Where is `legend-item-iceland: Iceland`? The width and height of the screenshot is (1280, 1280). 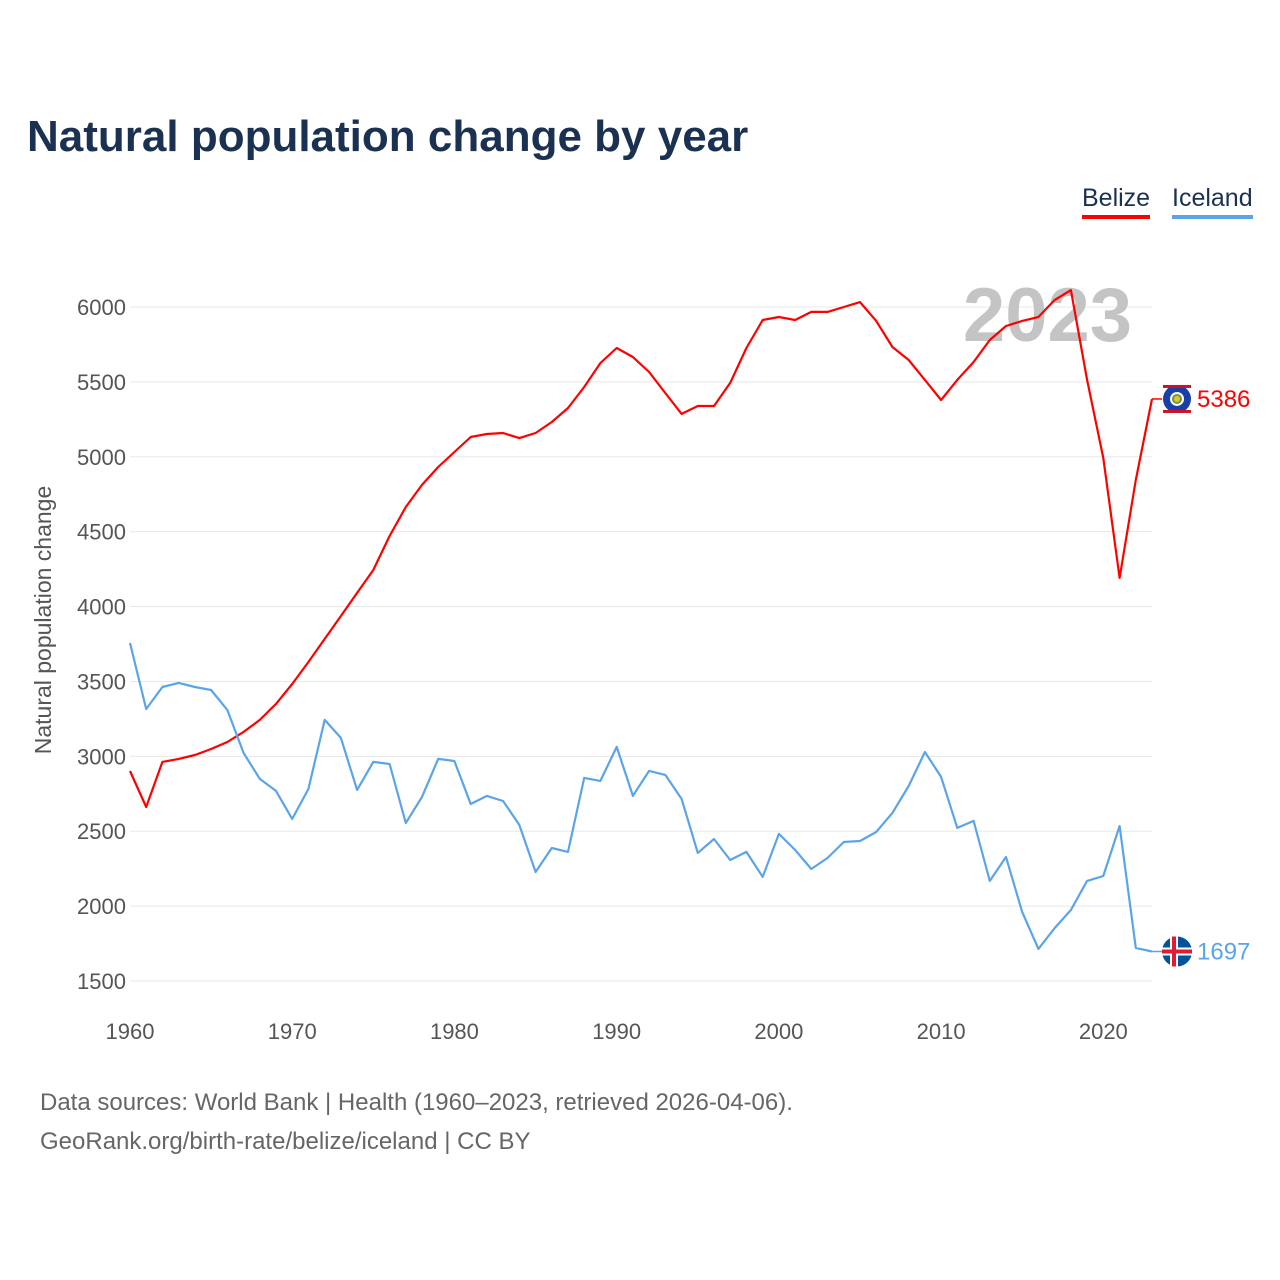
legend-item-iceland: Iceland is located at coordinates (1212, 201).